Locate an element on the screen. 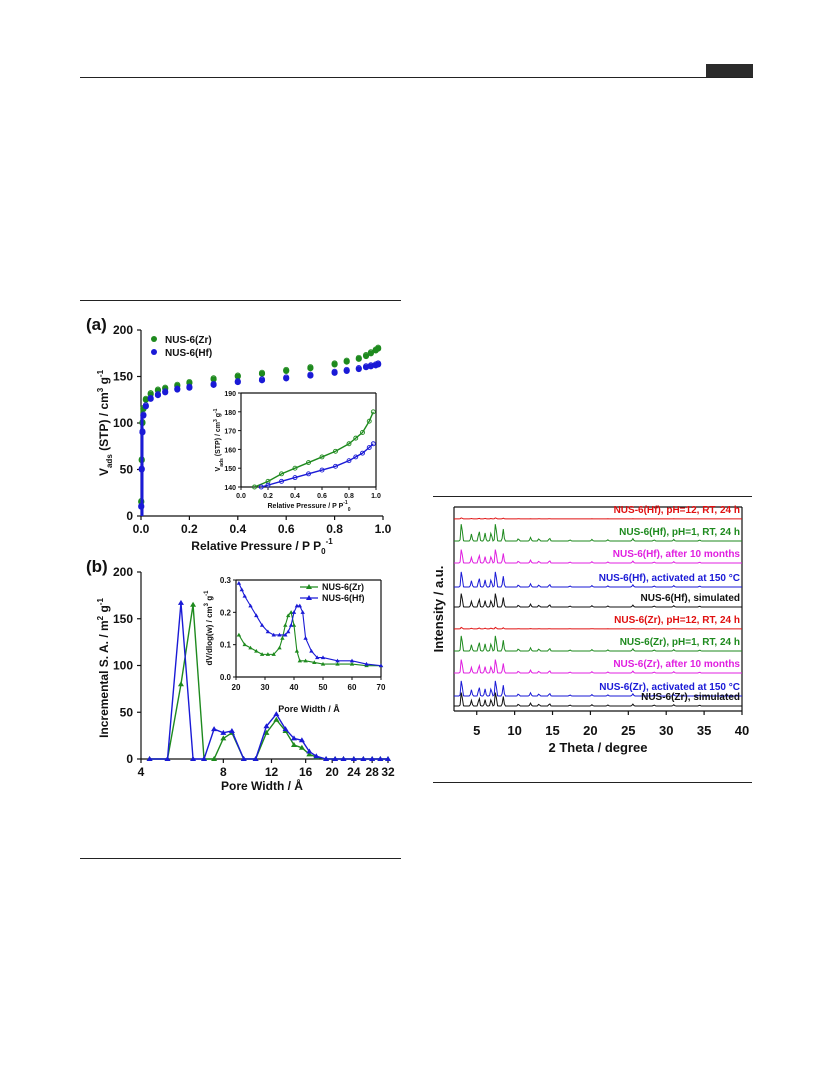 The height and width of the screenshot is (1091, 833). pxrd-trace-label: NUS-6(Hf), pH=12, RT, 24 h is located at coordinates (677, 510).